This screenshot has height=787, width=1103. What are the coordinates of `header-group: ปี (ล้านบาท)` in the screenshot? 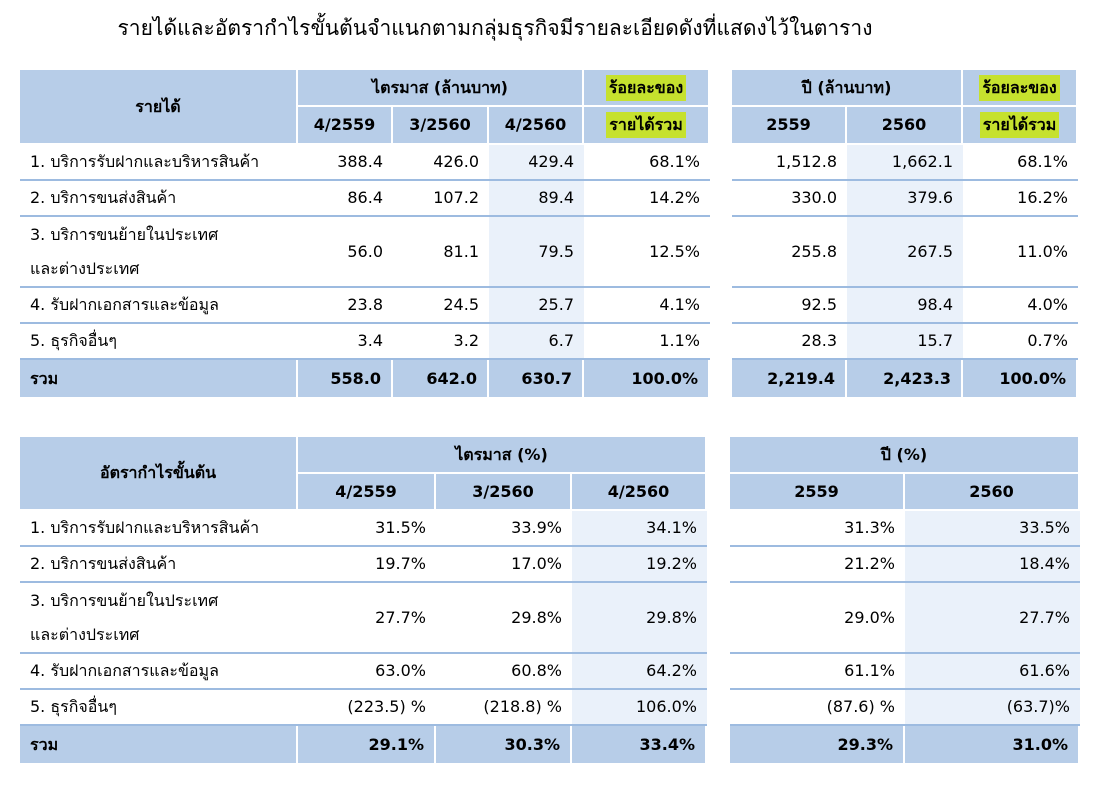 It's located at (847, 88).